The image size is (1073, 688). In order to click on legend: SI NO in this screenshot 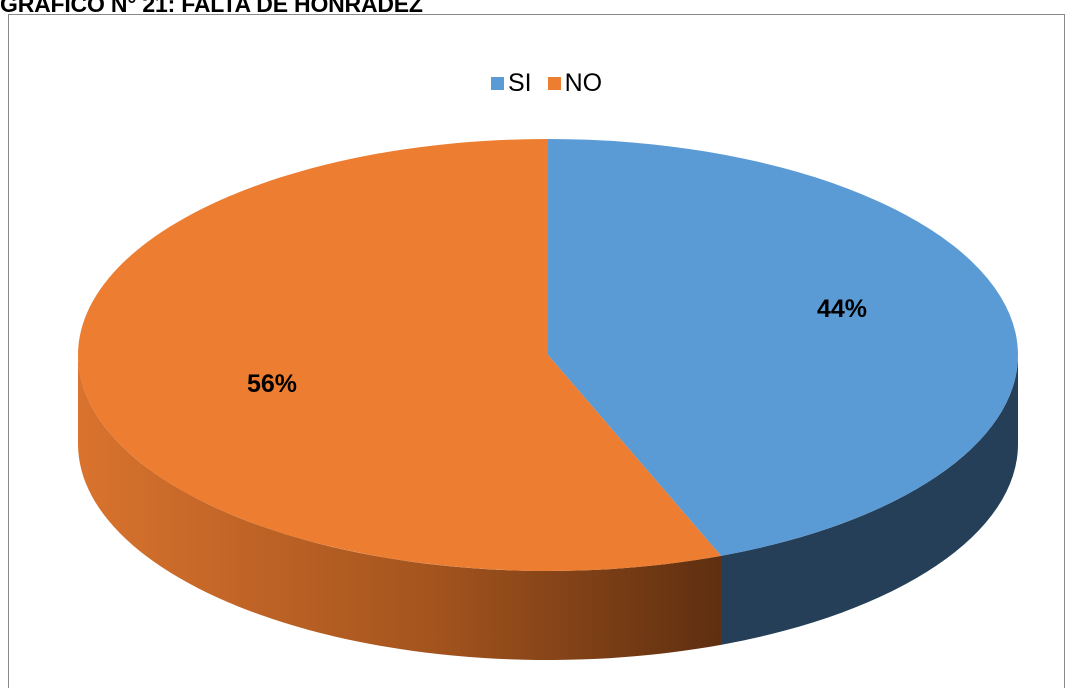, I will do `click(554, 83)`.